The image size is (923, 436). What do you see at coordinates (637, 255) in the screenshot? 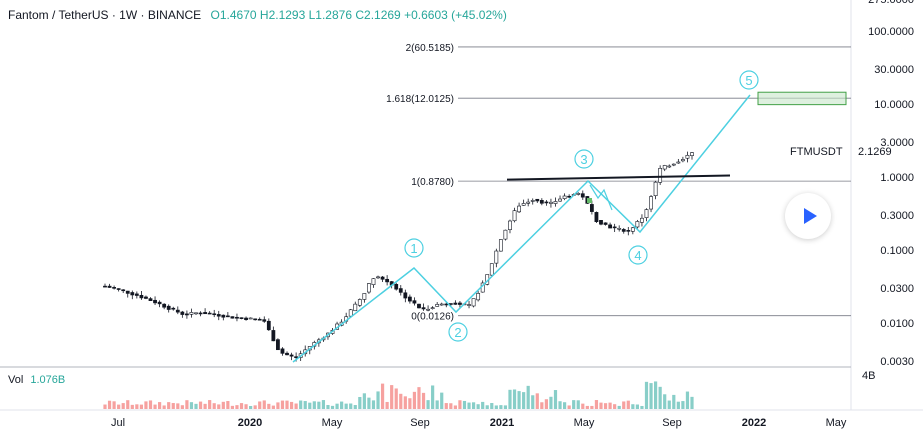
I see `wave-label: 4` at bounding box center [637, 255].